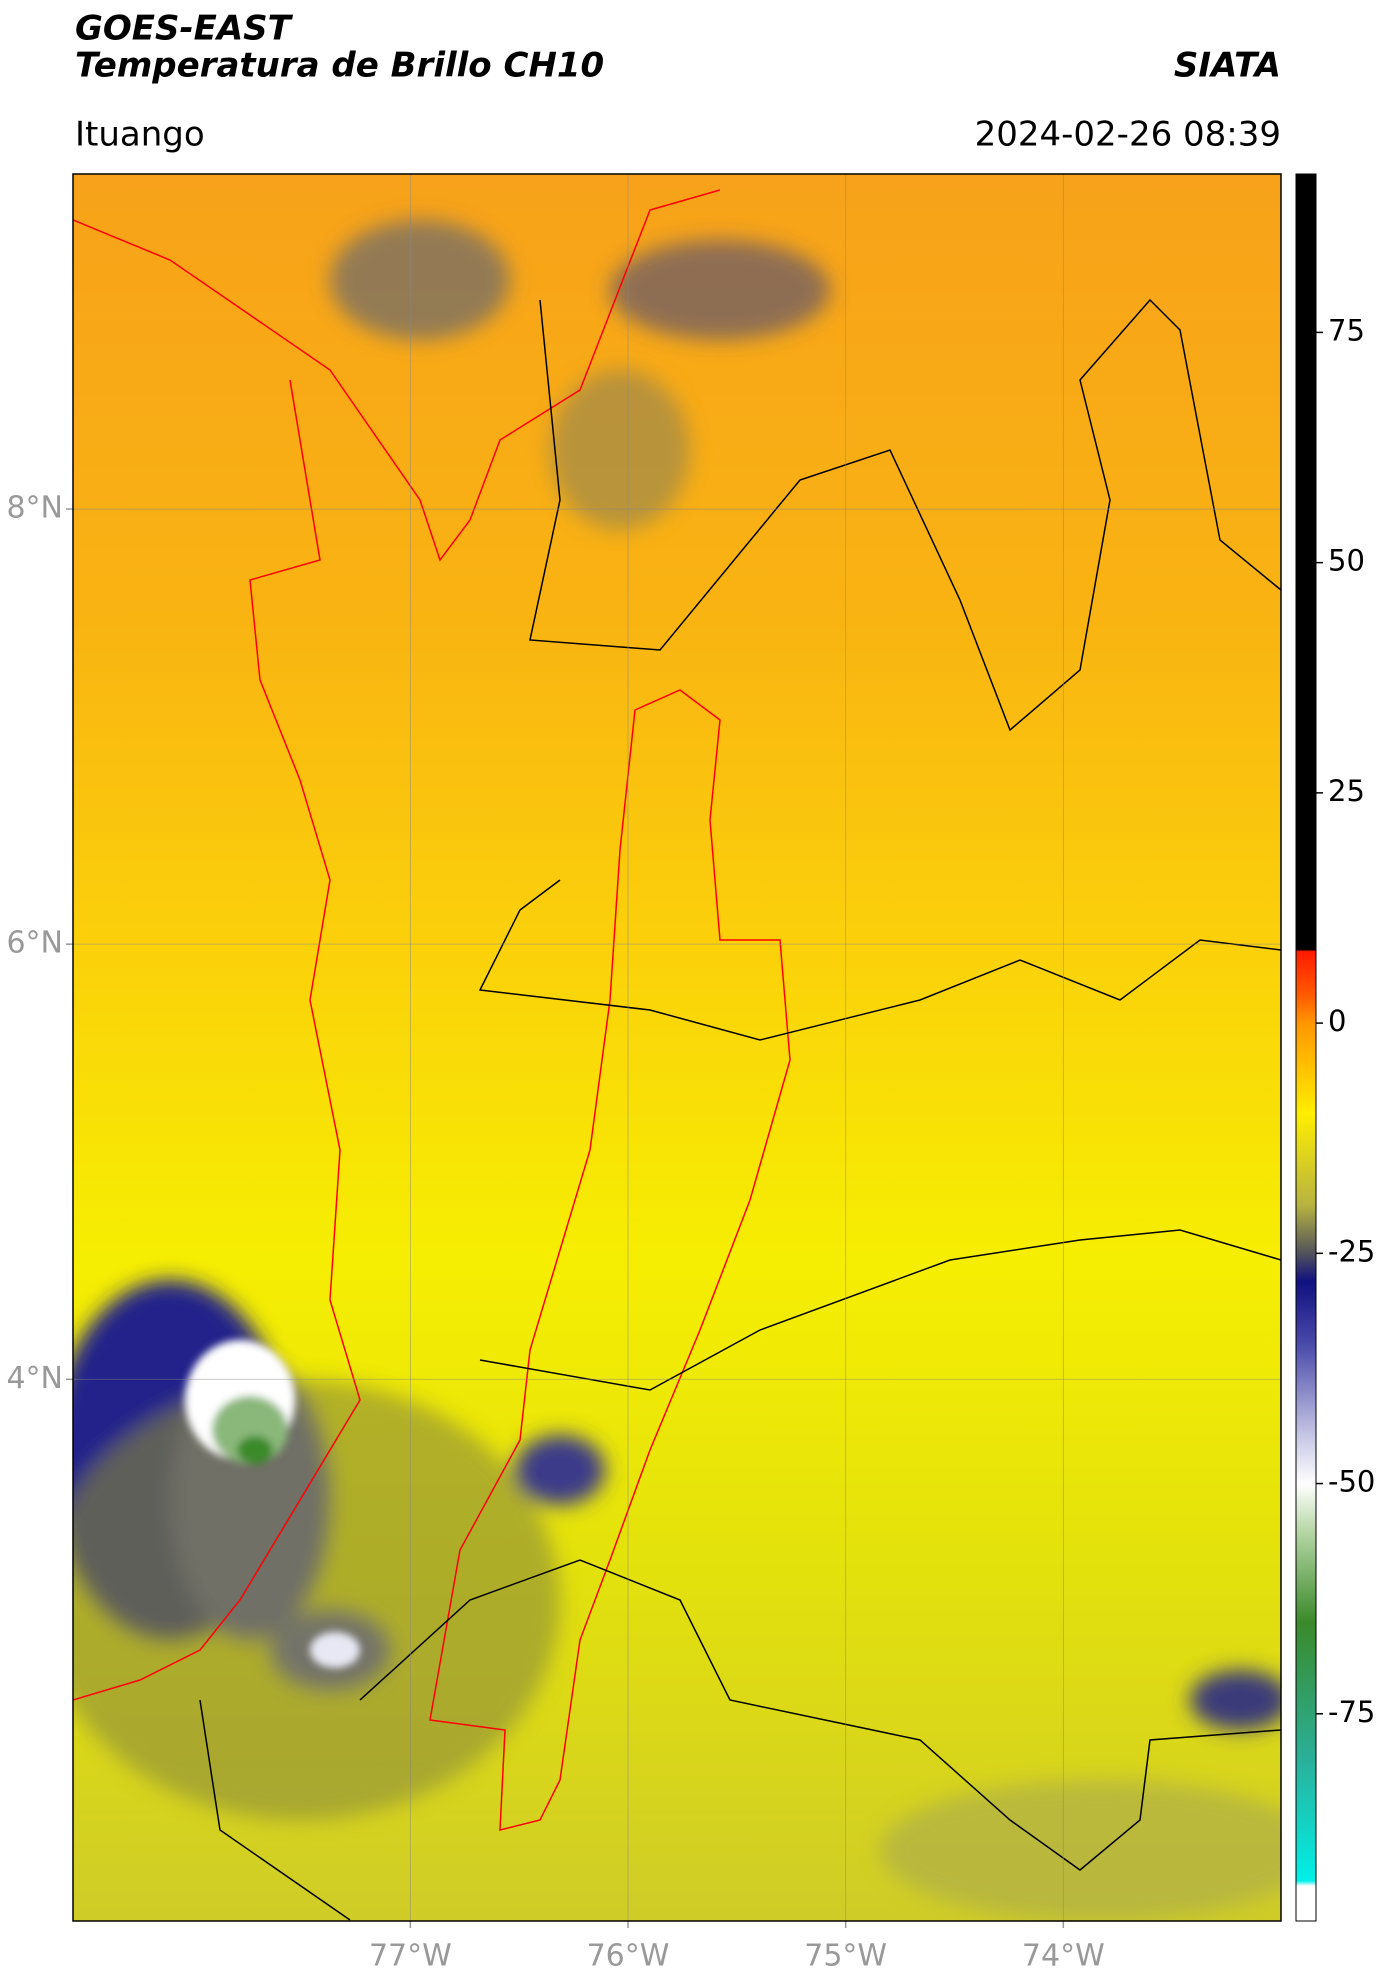  What do you see at coordinates (1346, 791) in the screenshot?
I see `colorbar-tick-label: 25` at bounding box center [1346, 791].